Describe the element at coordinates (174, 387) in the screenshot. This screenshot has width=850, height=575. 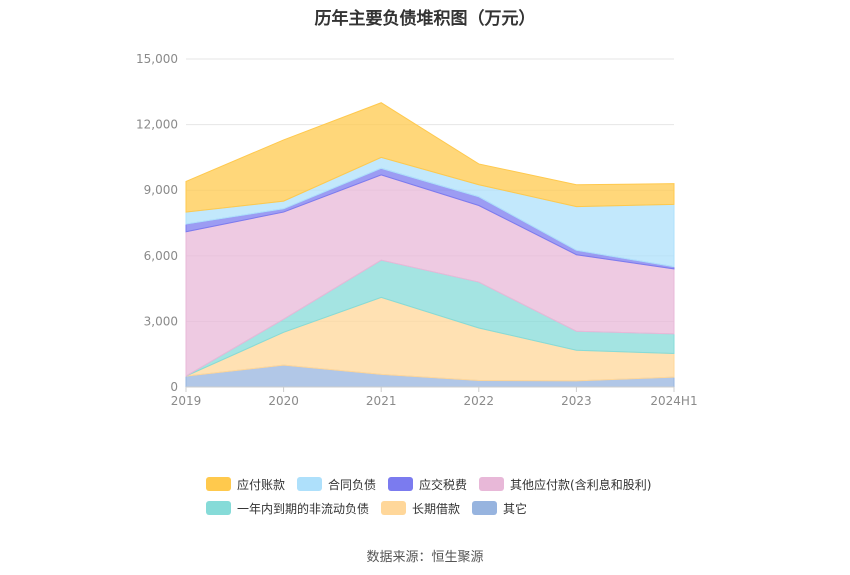
I see `y-tick-label: 0` at that location.